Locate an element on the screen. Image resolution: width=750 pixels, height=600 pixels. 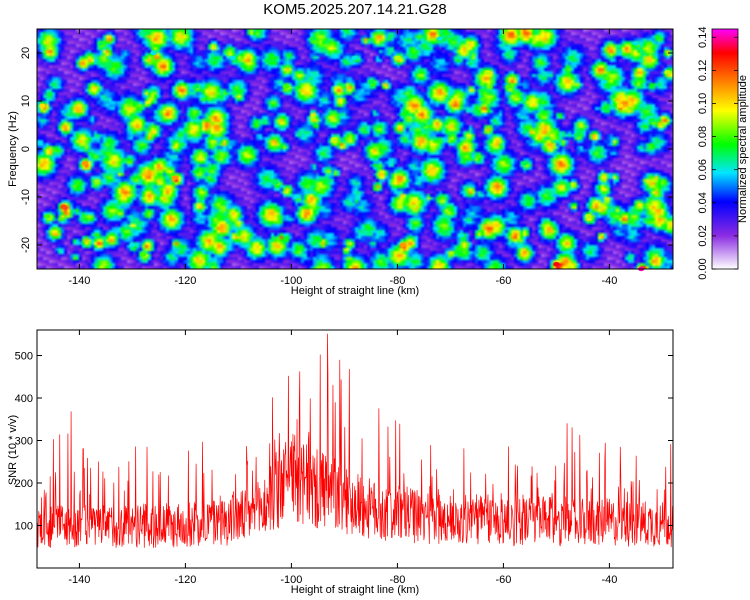
snr-x-label: Height of straight line (km) is located at coordinates (355, 590).